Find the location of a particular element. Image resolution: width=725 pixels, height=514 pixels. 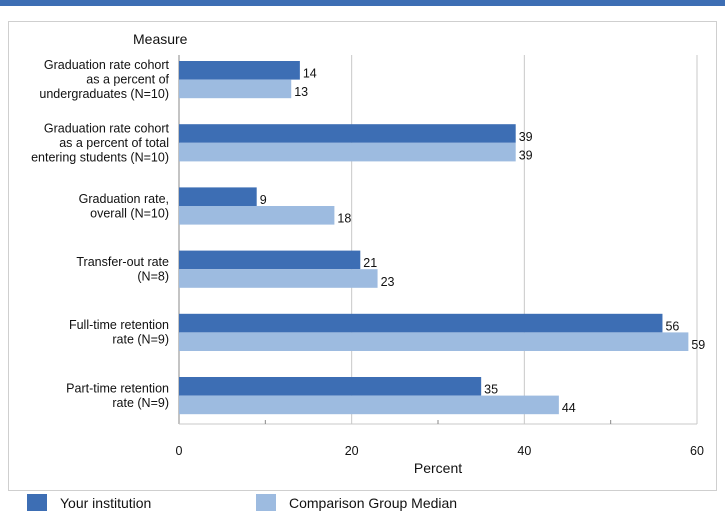

category-label: as a percent of is located at coordinates (127, 80).